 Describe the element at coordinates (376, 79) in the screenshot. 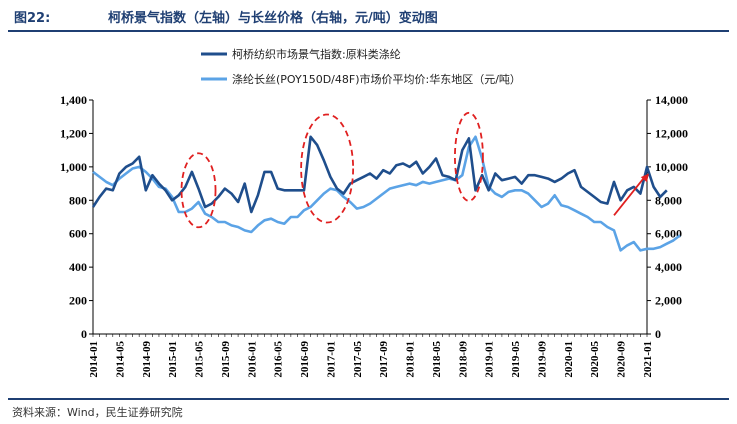

I see `legend-label-series2: 涤纶长丝(POY150D/48F)市场价平均价:华东地区（元/吨）` at that location.